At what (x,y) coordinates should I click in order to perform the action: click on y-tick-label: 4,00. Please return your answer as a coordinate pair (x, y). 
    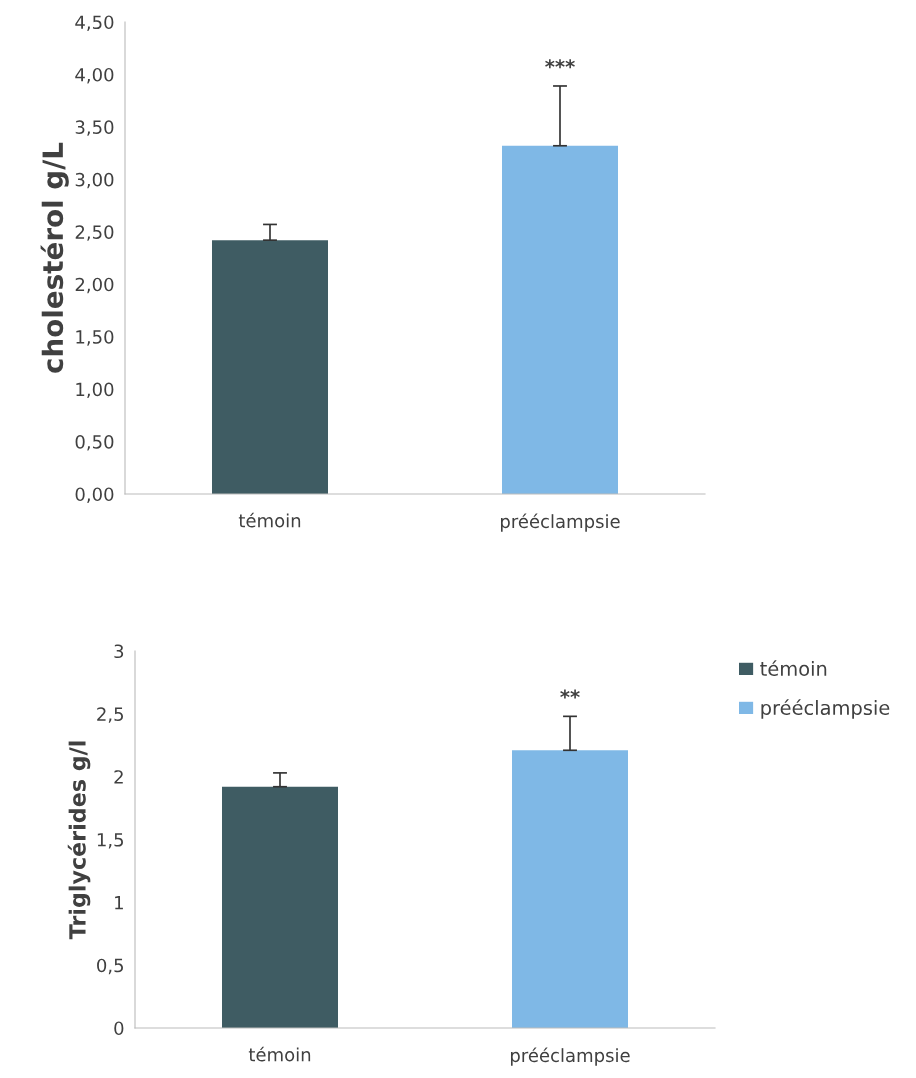
    Looking at the image, I should click on (94, 75).